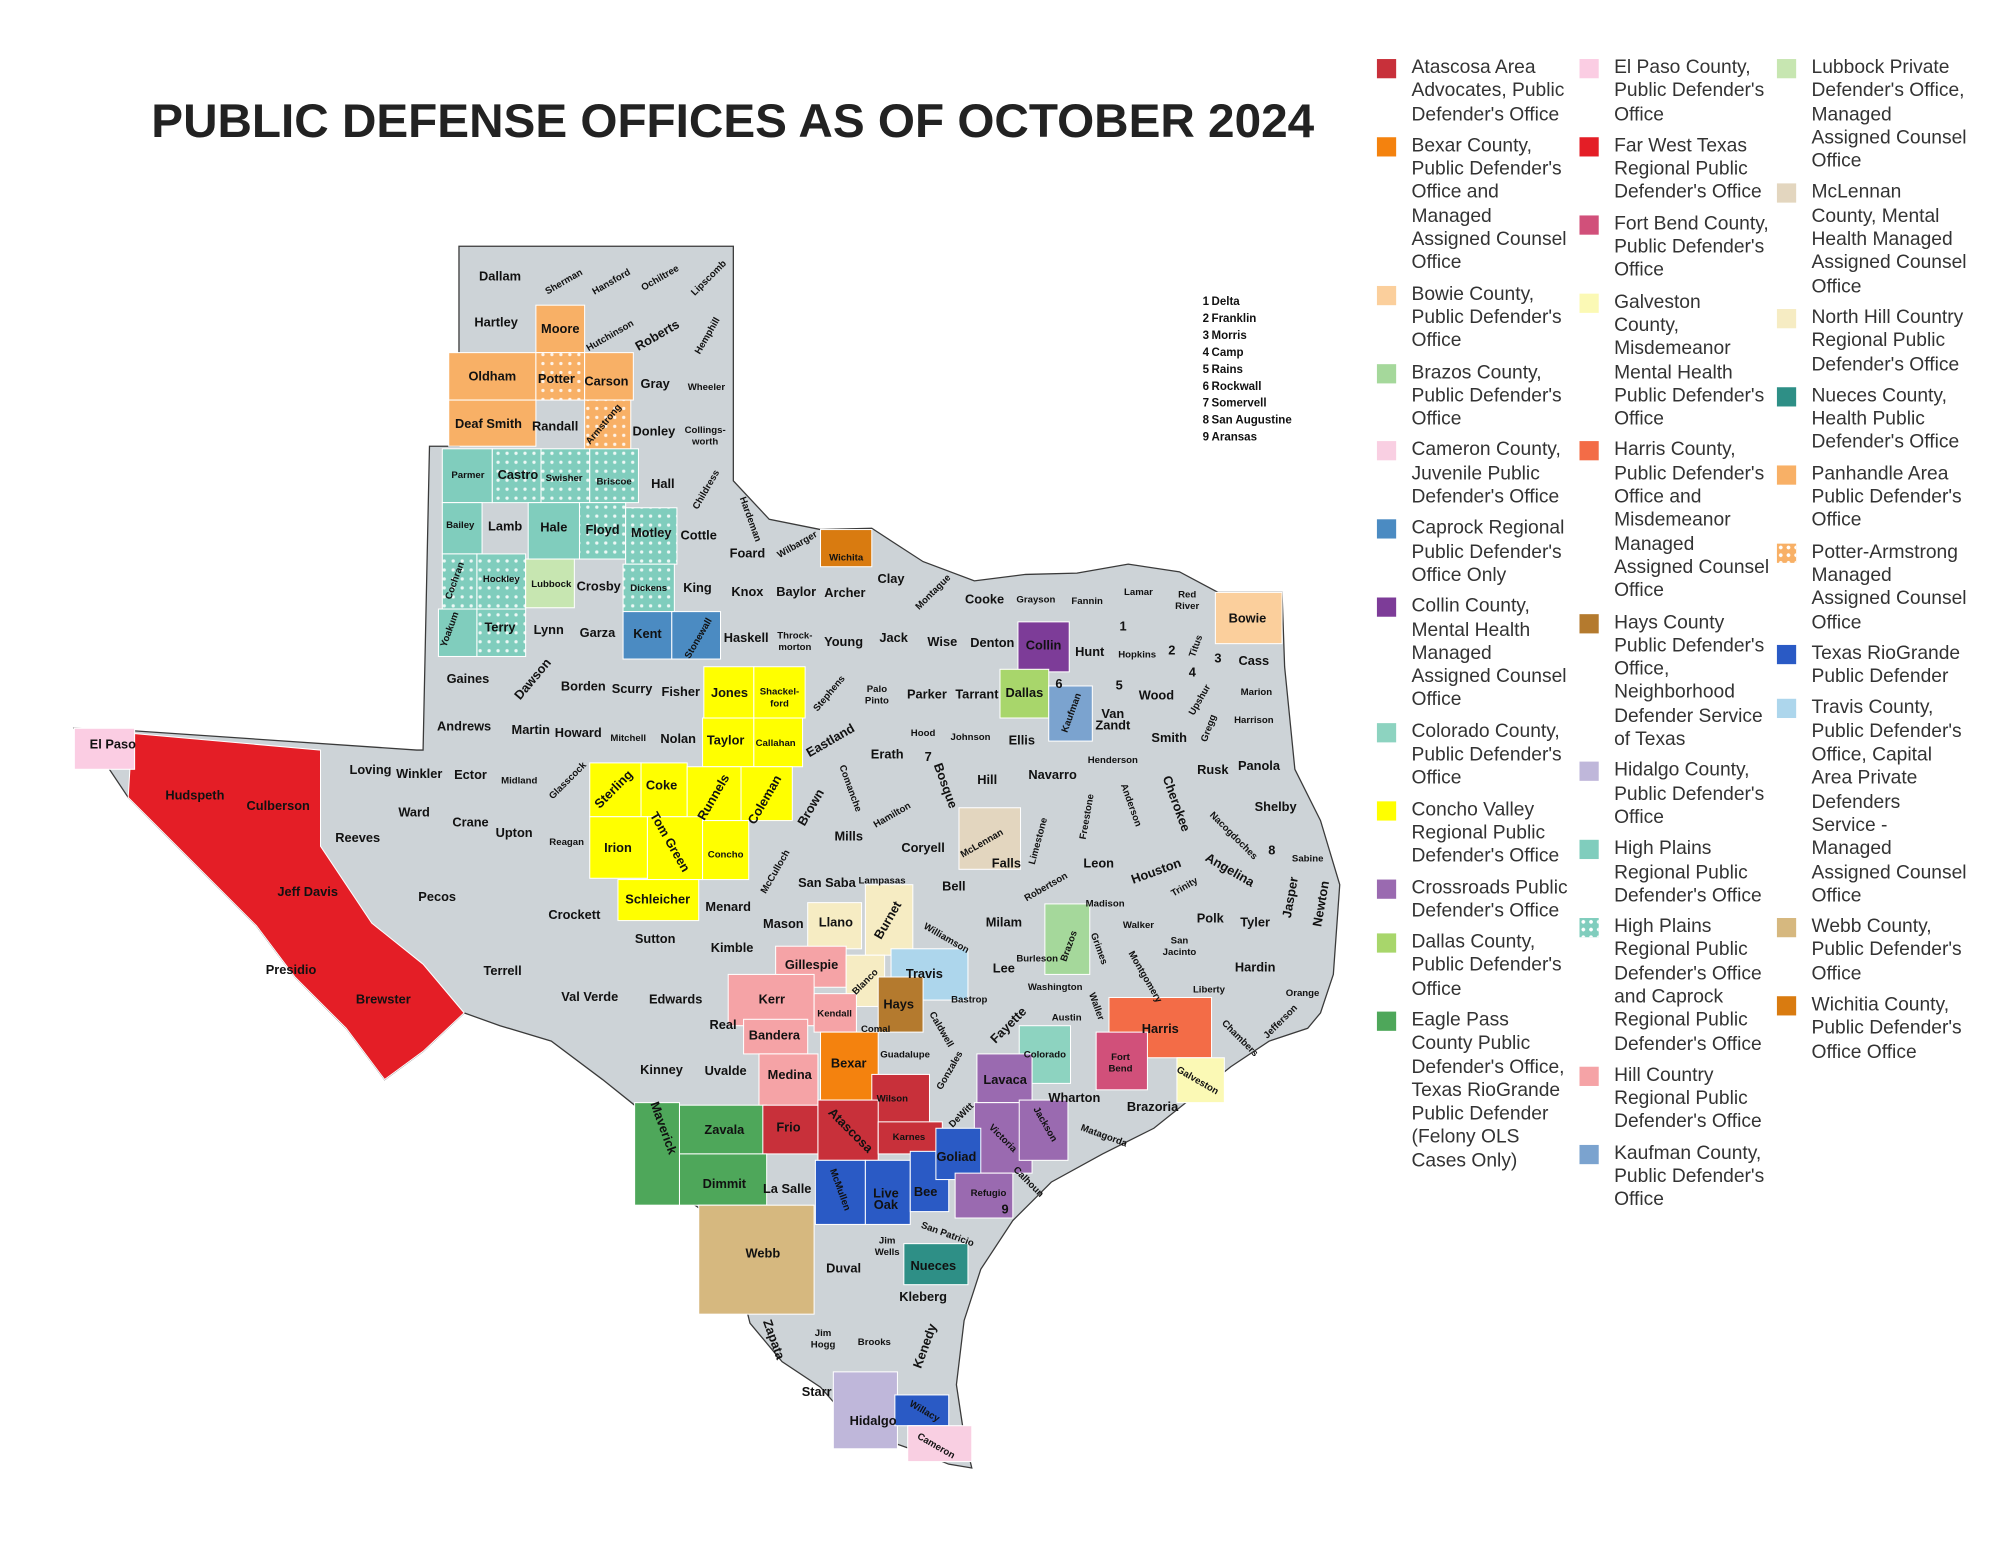 The width and height of the screenshot is (2000, 1545). What do you see at coordinates (419, 773) in the screenshot?
I see `county-label: Winkler` at bounding box center [419, 773].